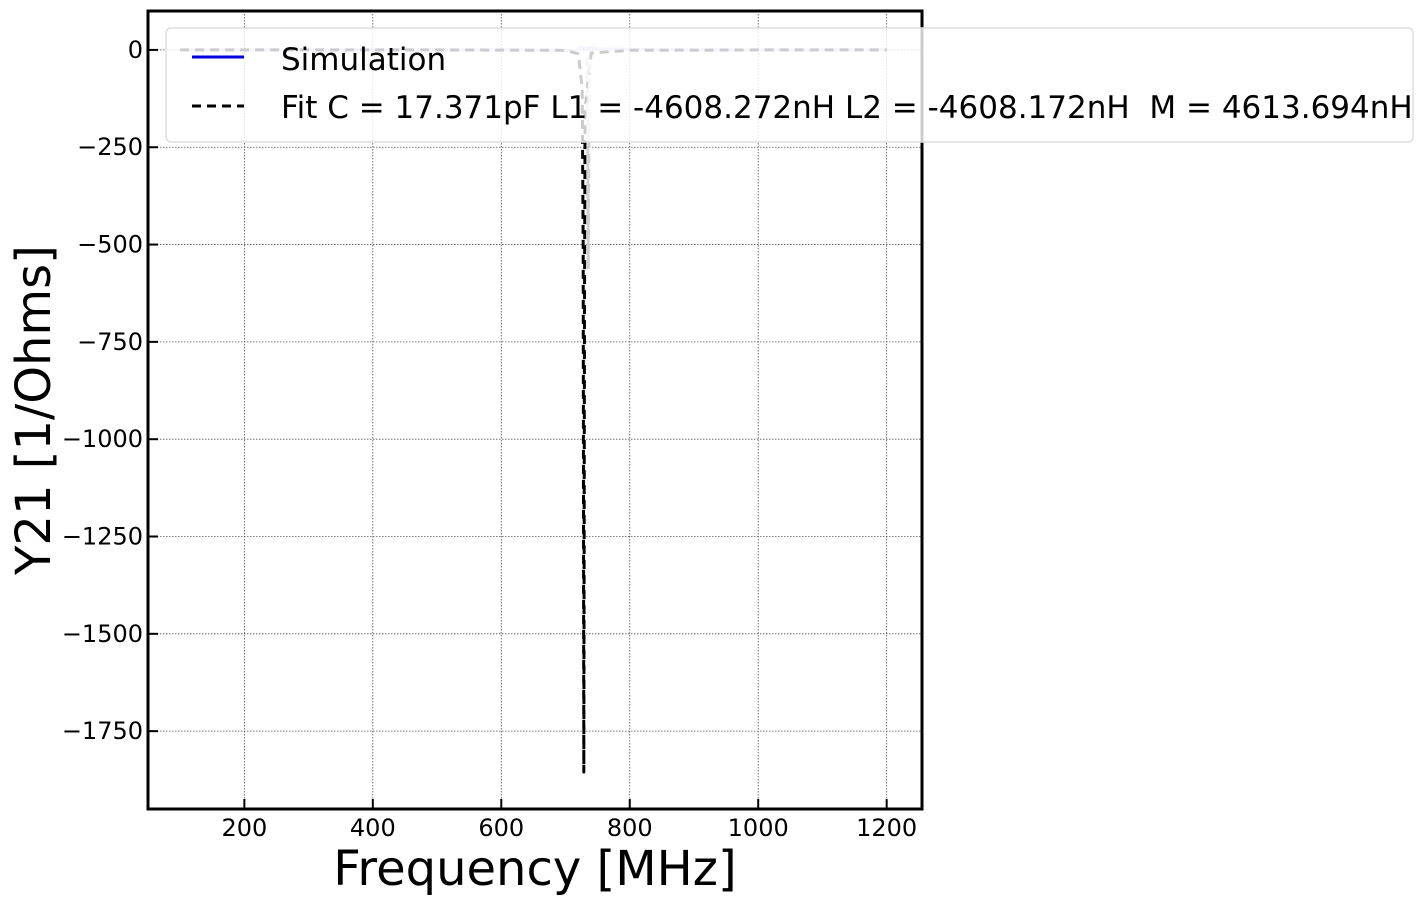 The height and width of the screenshot is (906, 1423). Describe the element at coordinates (630, 828) in the screenshot. I see `x-tick-label: 800` at that location.